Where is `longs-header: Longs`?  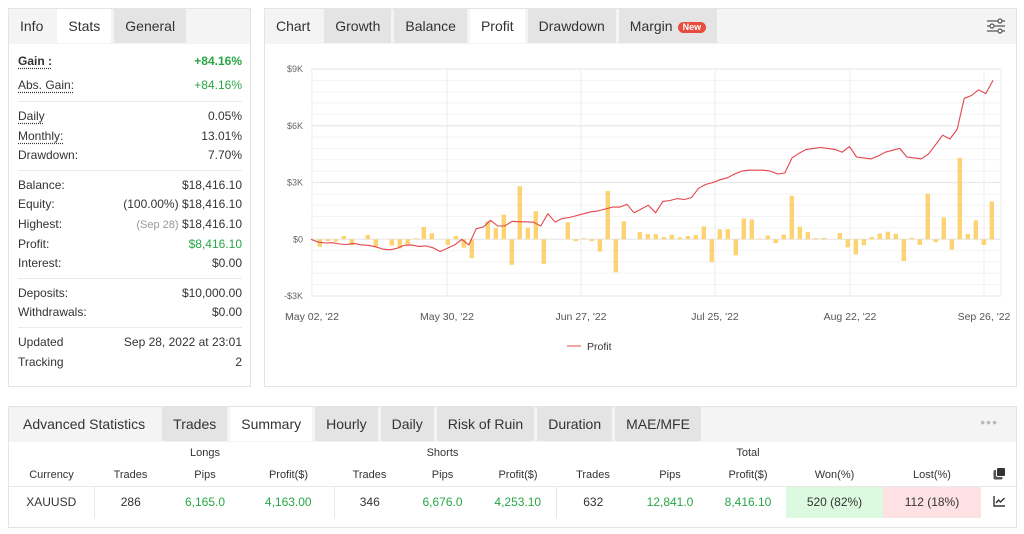
longs-header: Longs is located at coordinates (205, 453).